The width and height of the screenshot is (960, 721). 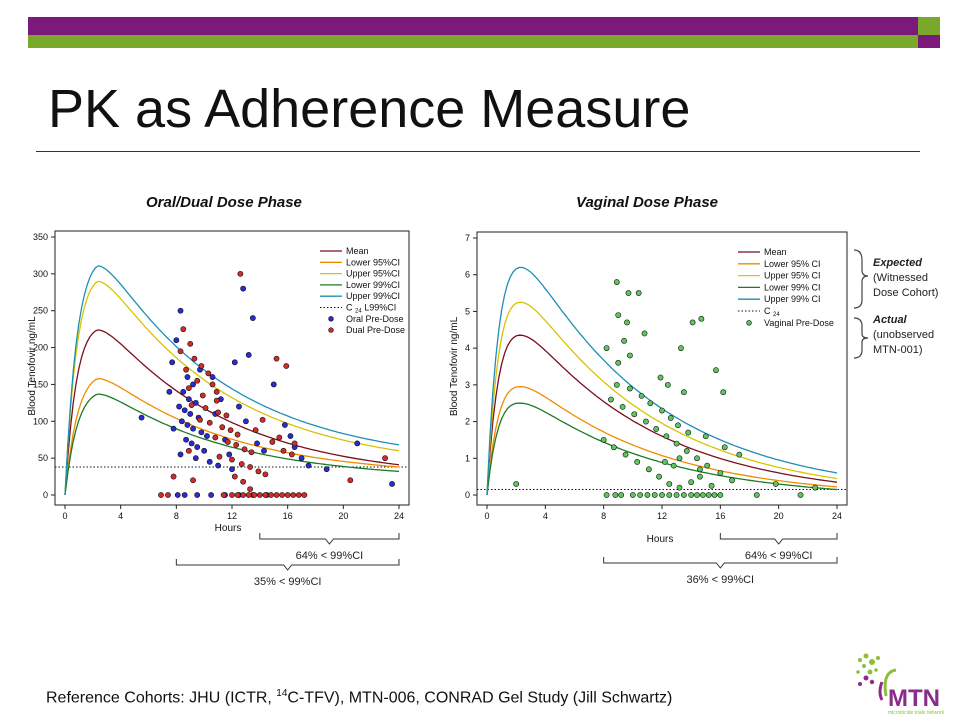 What do you see at coordinates (662, 415) in the screenshot?
I see `curve-mean` at bounding box center [662, 415].